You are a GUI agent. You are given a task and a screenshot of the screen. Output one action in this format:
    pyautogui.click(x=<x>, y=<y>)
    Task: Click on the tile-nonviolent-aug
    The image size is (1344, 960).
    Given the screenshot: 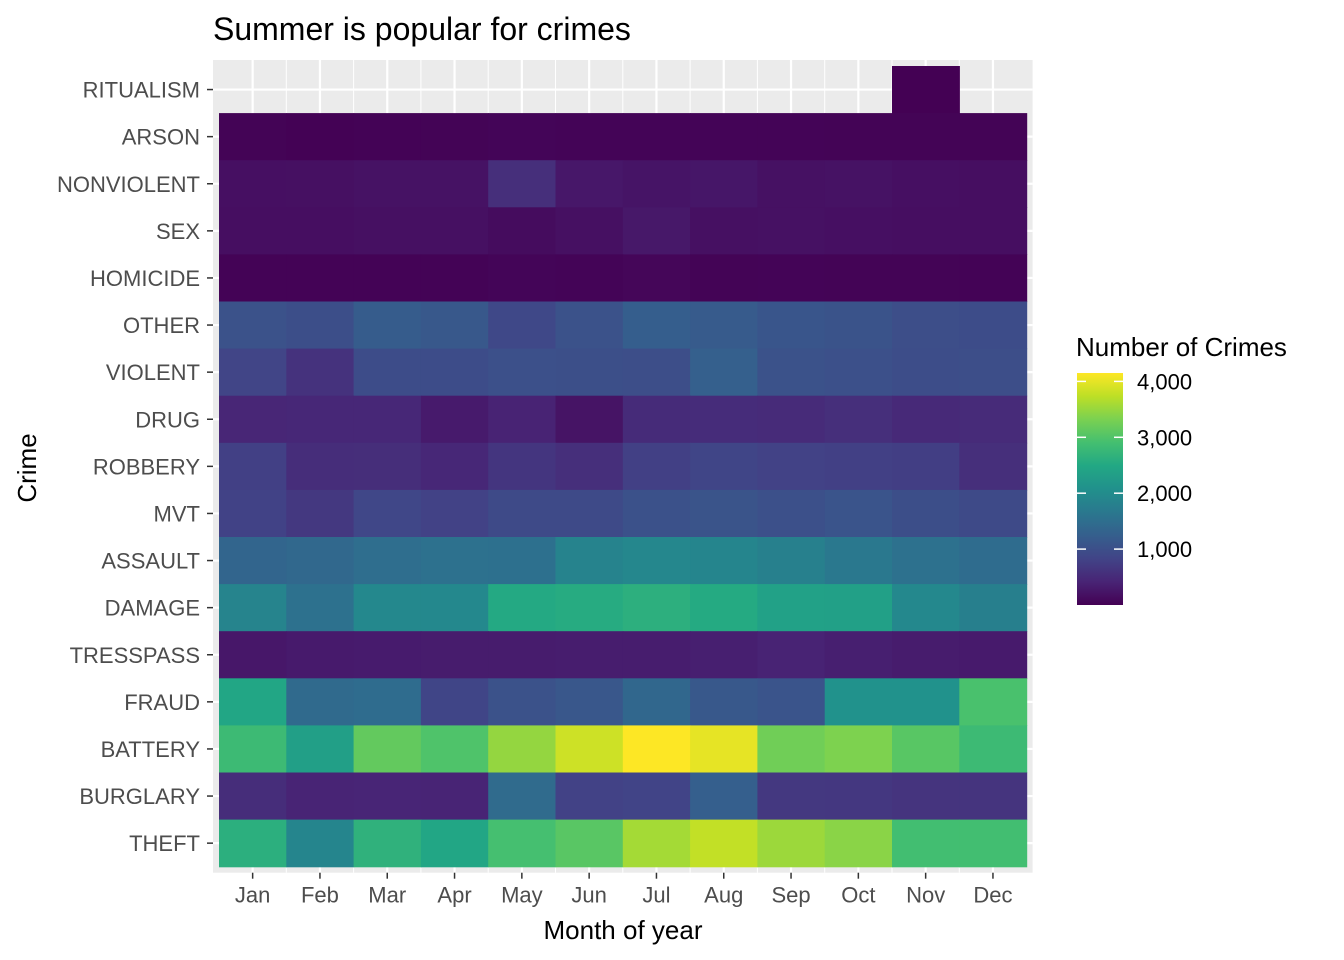 What is the action you would take?
    pyautogui.click(x=724, y=184)
    